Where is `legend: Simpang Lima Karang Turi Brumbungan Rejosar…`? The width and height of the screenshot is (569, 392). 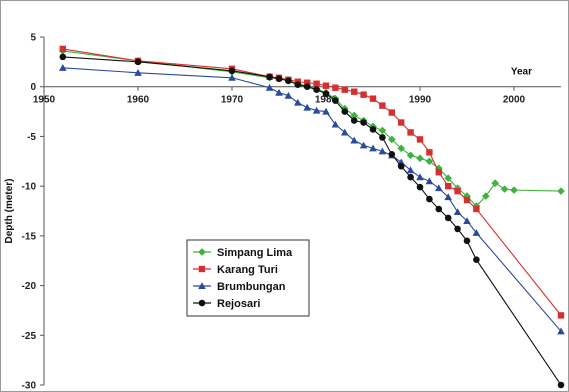
legend: Simpang Lima Karang Turi Brumbungan Rejosar… is located at coordinates (248, 278).